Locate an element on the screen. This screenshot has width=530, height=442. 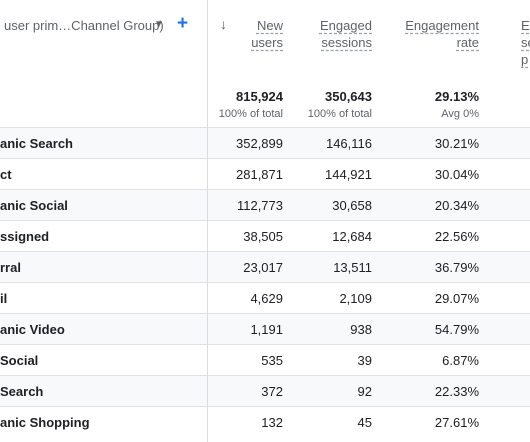
row-channel-name: il is located at coordinates (4, 298).